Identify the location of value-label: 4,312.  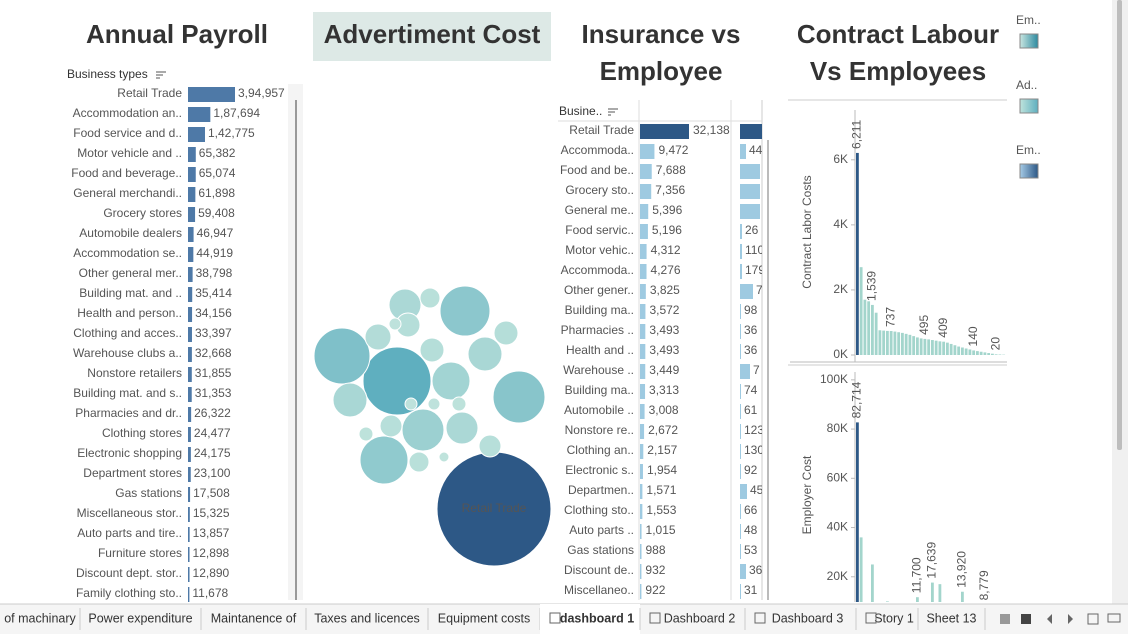
(666, 250).